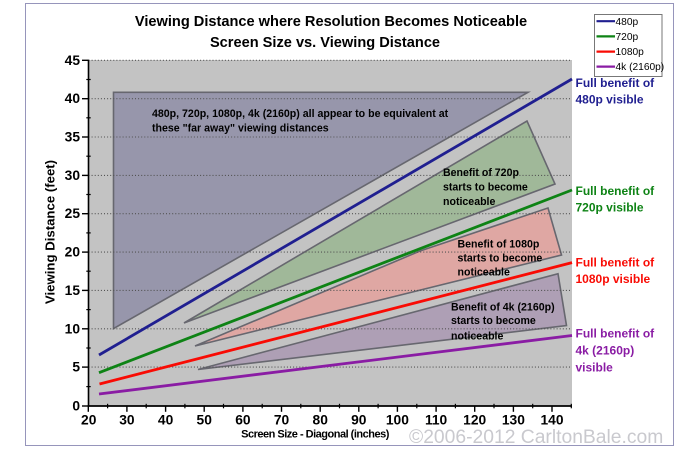  I want to click on svg-text: 480p, so click(627, 22).